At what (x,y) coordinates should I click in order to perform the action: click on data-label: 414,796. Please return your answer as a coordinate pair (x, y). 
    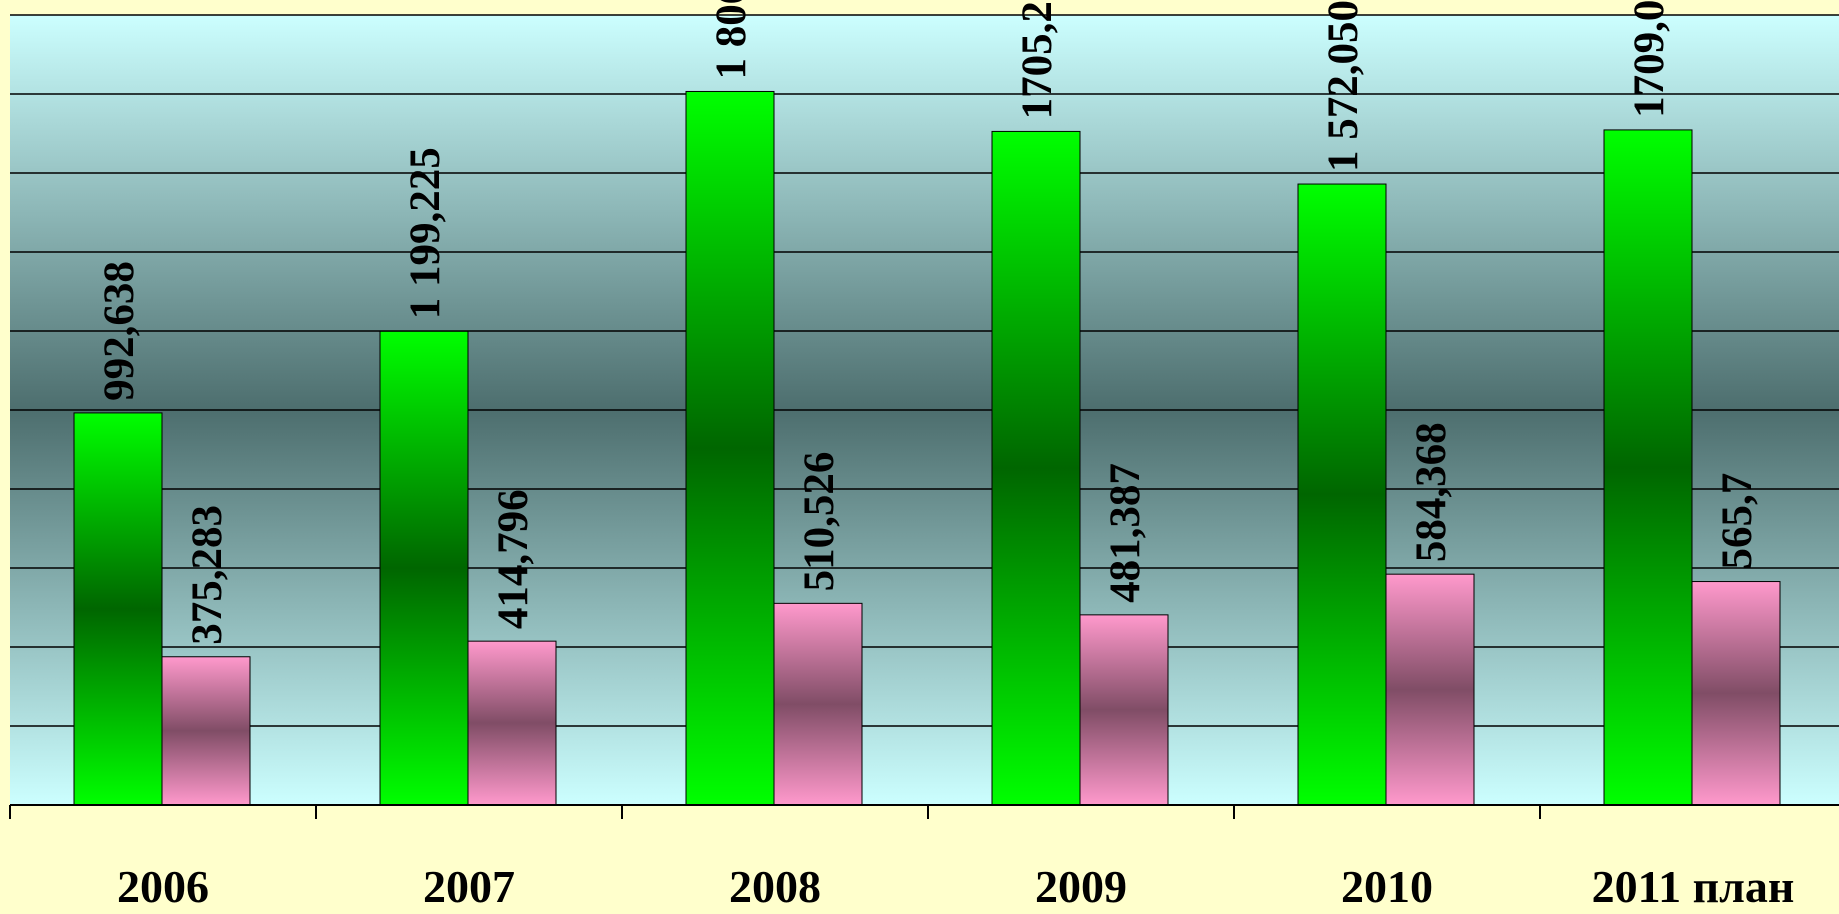
    Looking at the image, I should click on (513, 559).